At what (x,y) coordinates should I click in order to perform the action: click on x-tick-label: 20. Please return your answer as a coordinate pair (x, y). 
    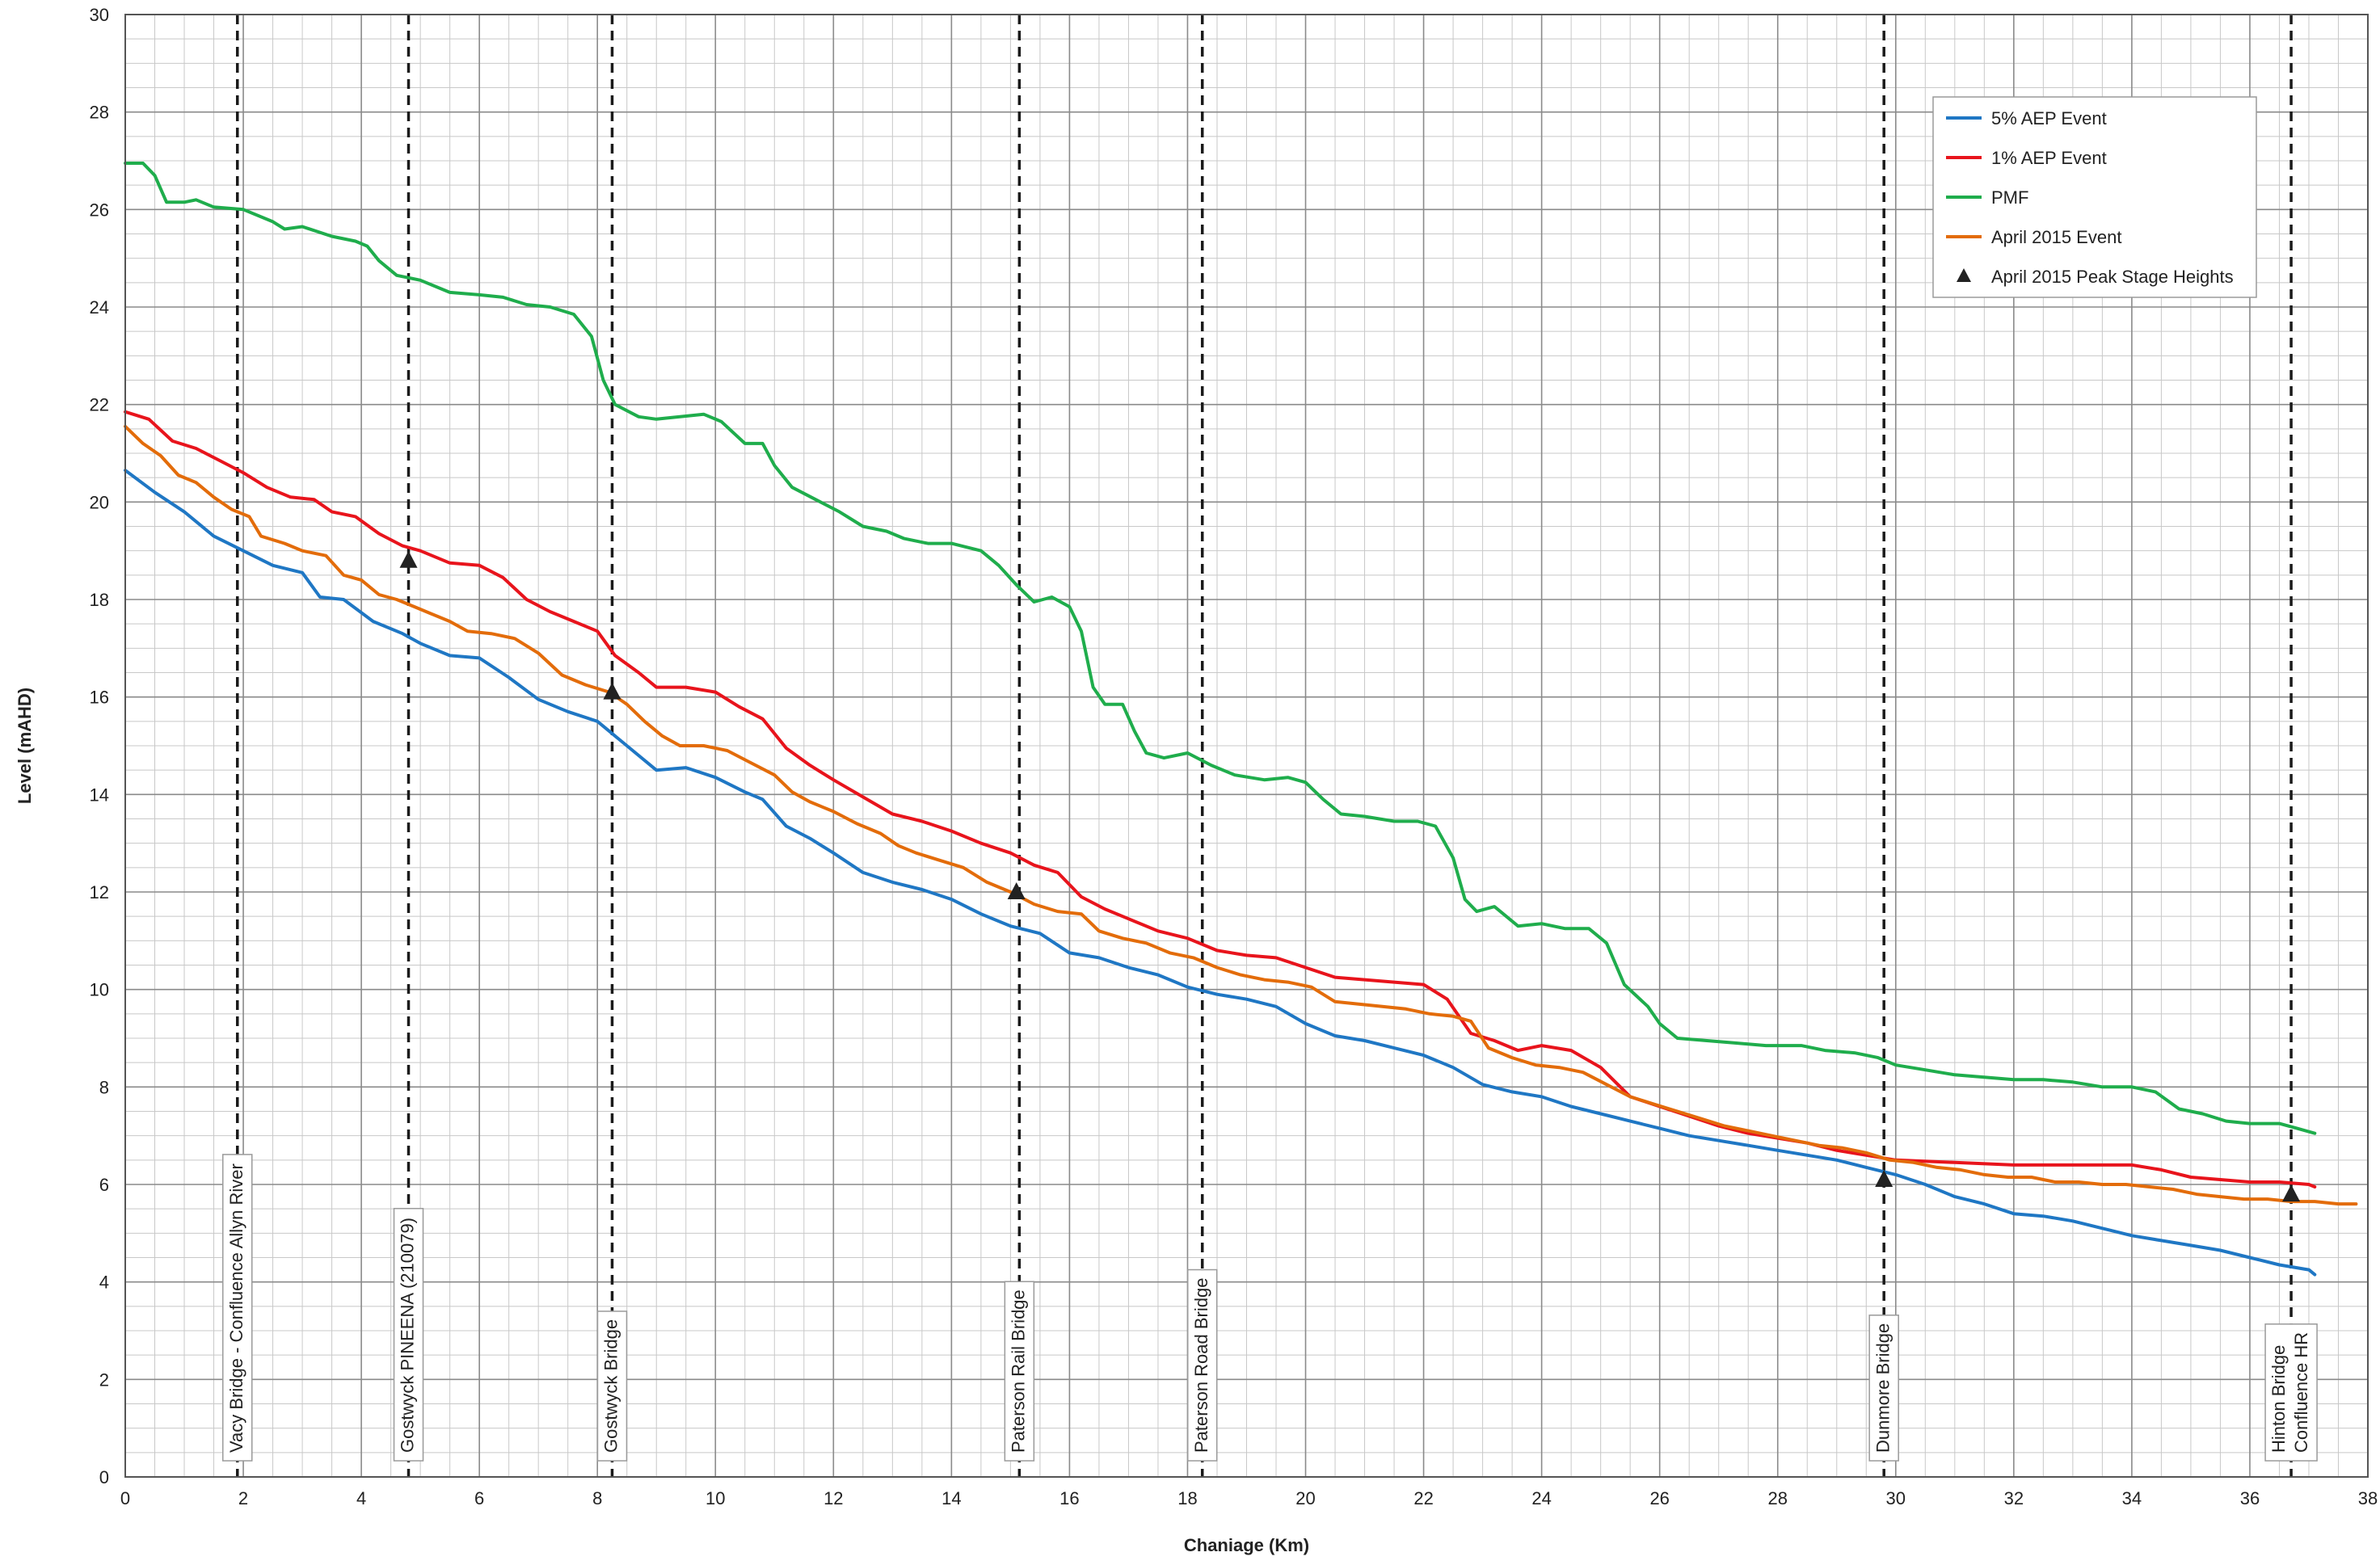
    Looking at the image, I should click on (1305, 1498).